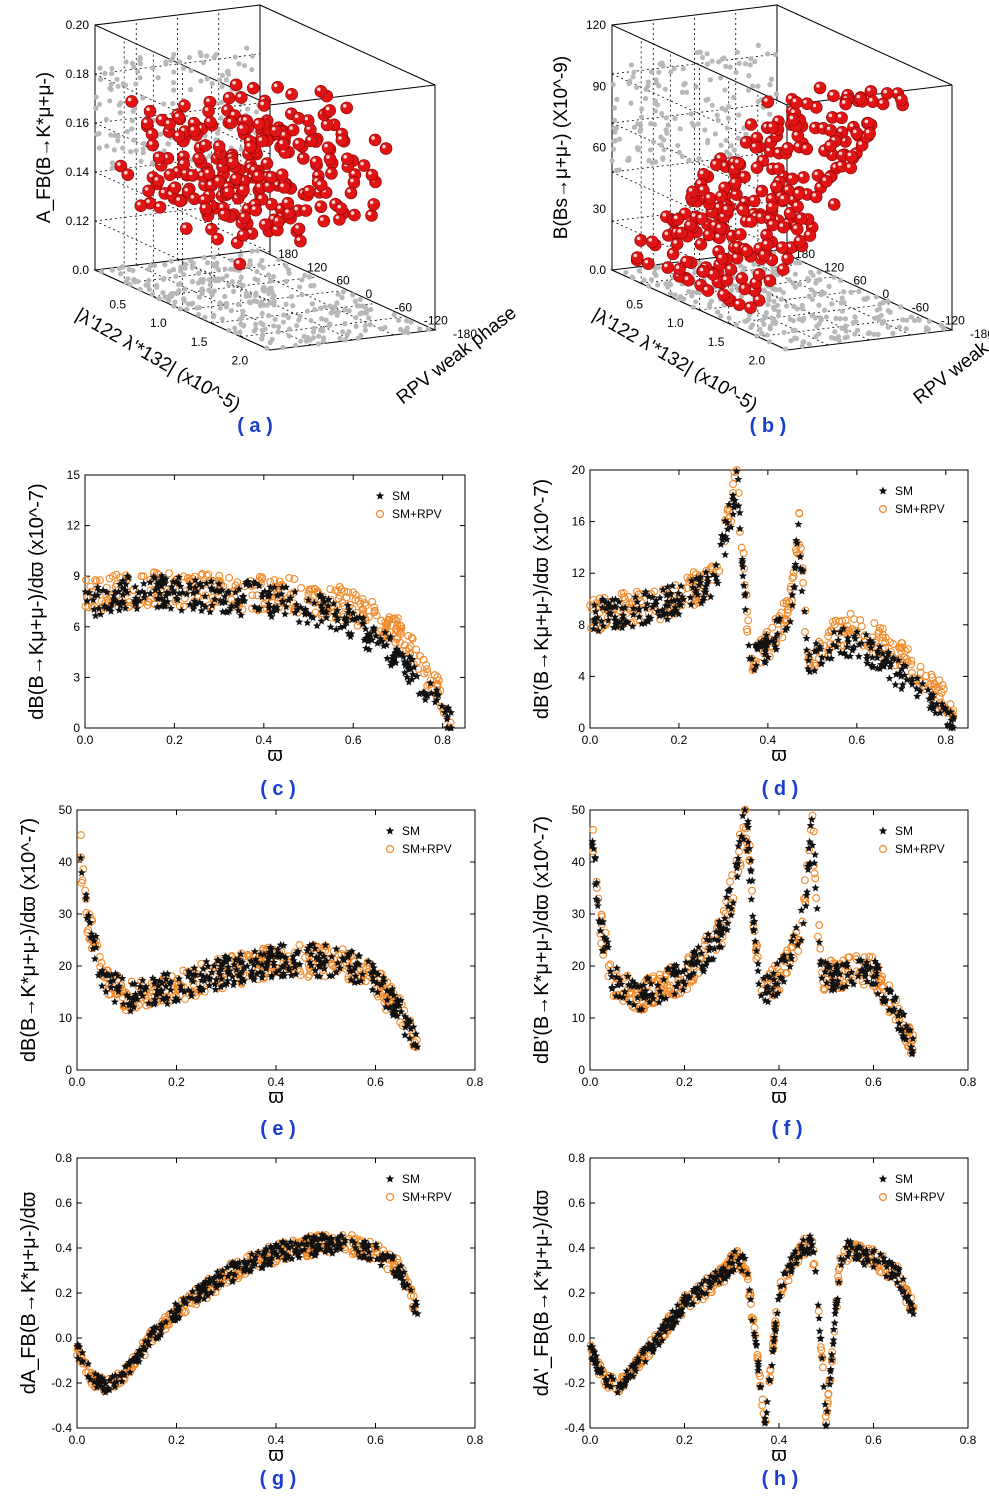 The height and width of the screenshot is (1510, 989). Describe the element at coordinates (317, 267) in the screenshot. I see `y-tick-label: 120` at that location.